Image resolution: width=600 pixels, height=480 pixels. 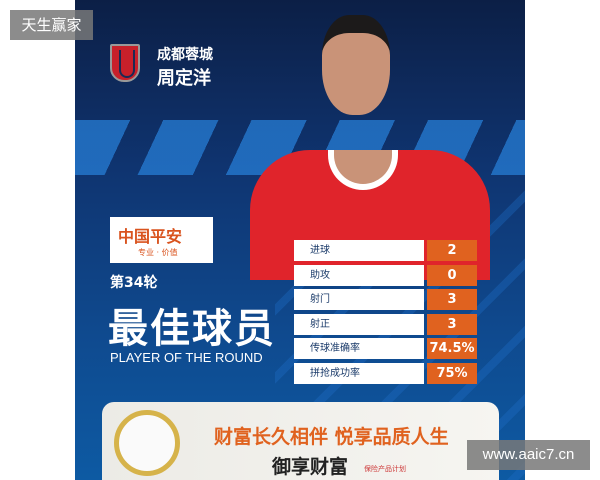 I want to click on sponsor-slogan: 专业 · 价值, so click(x=158, y=252).